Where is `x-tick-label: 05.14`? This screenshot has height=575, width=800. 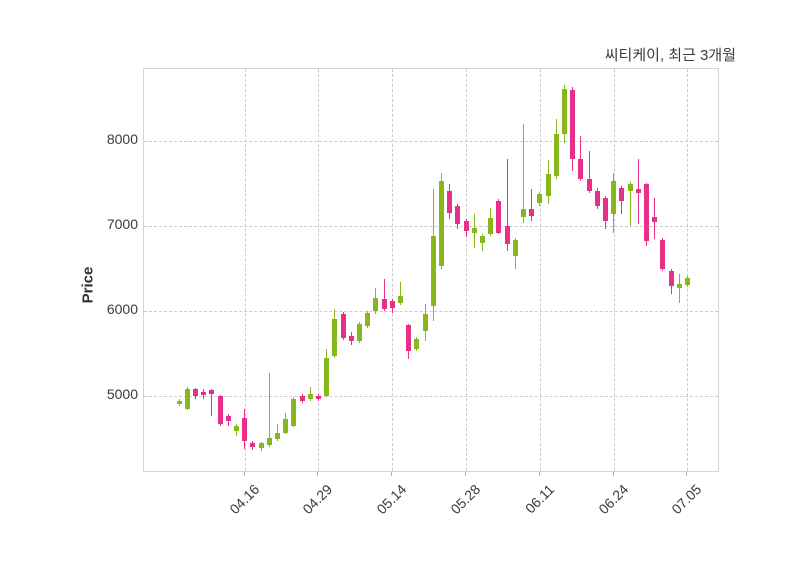
x-tick-label: 05.14 is located at coordinates (391, 499).